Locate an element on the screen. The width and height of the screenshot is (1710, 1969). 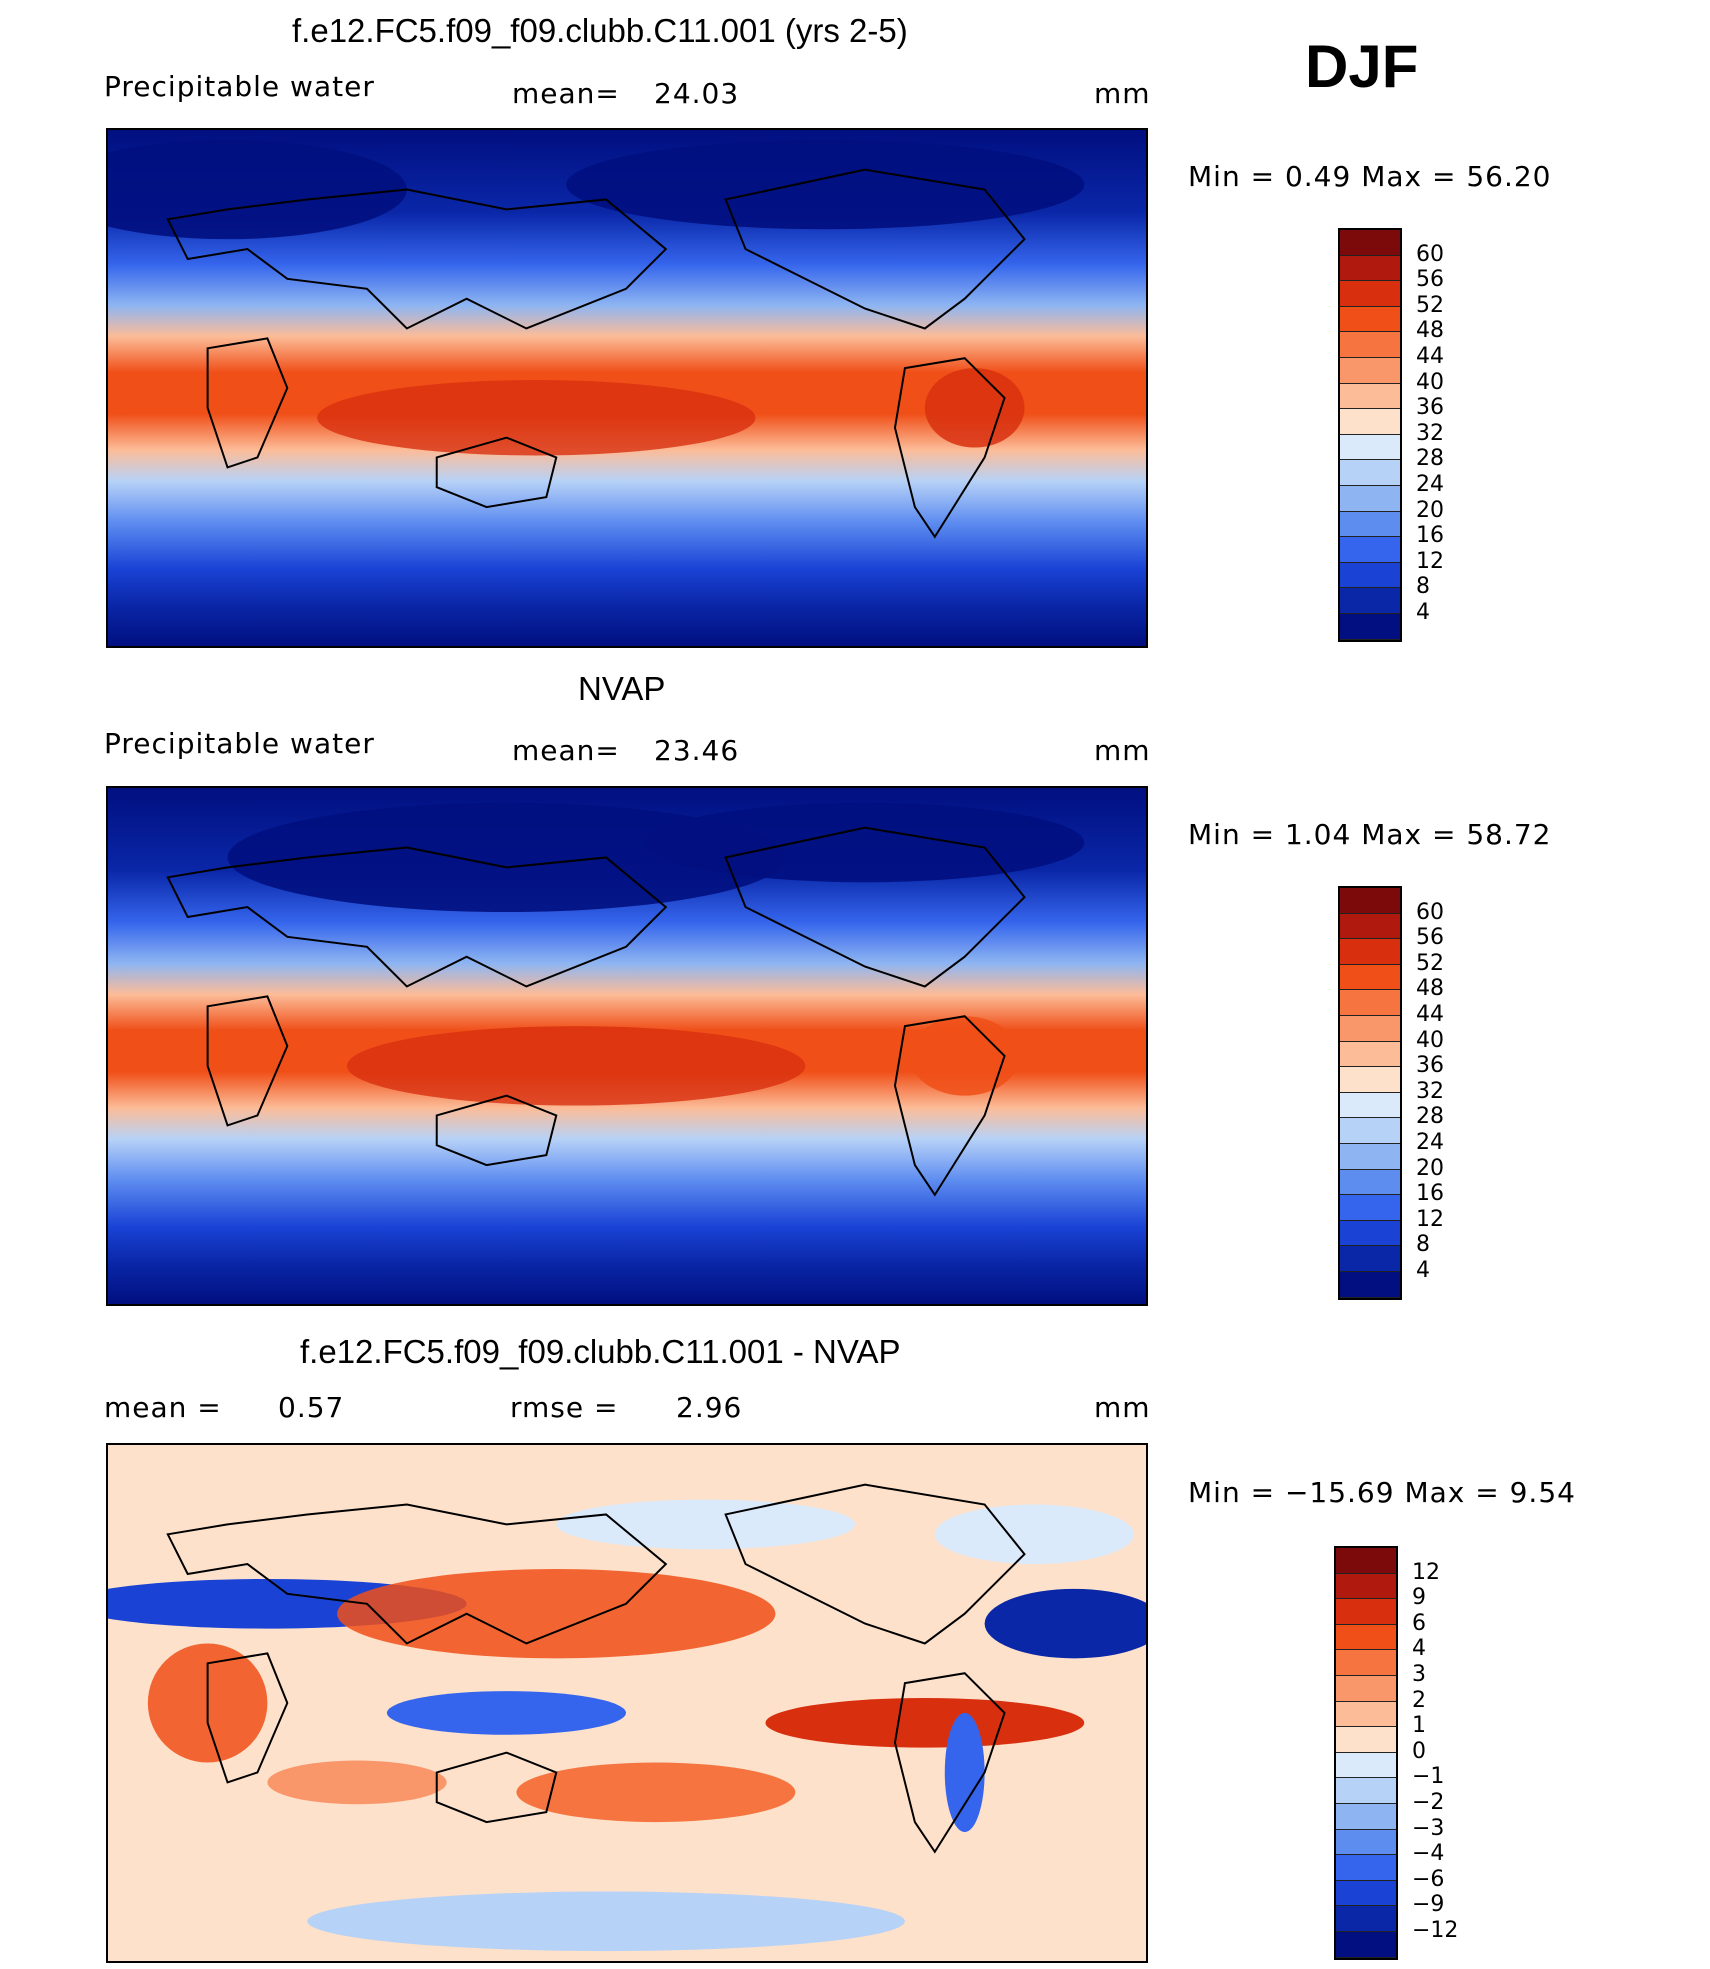
colorbar-tick-label: 44 is located at coordinates (1430, 356).